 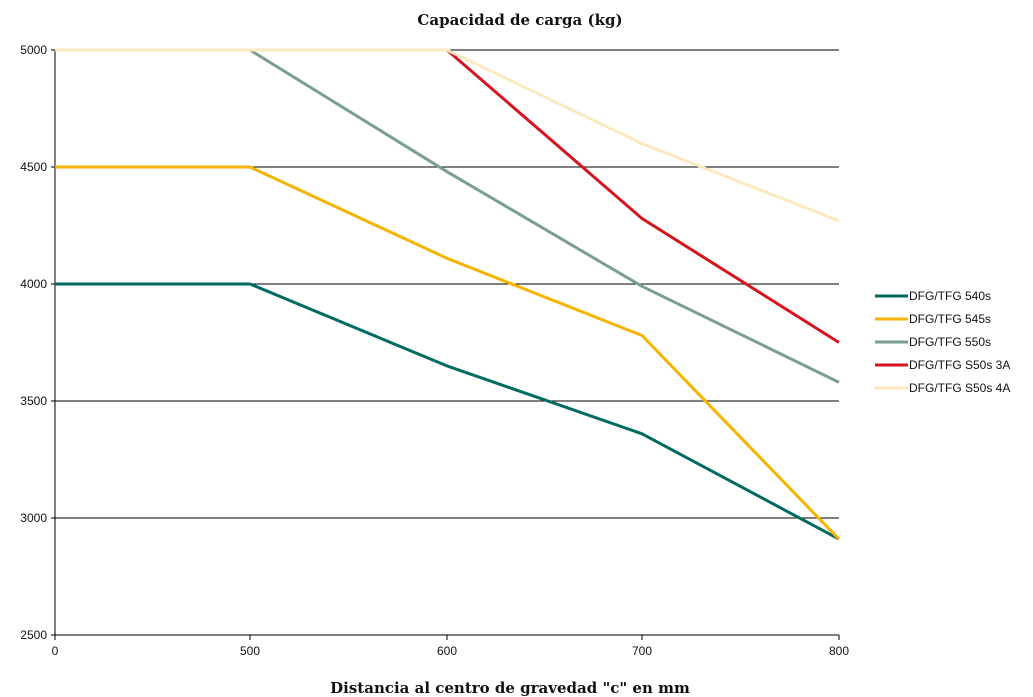 I want to click on chart-title: Capacidad de carga (kg), so click(x=519, y=20).